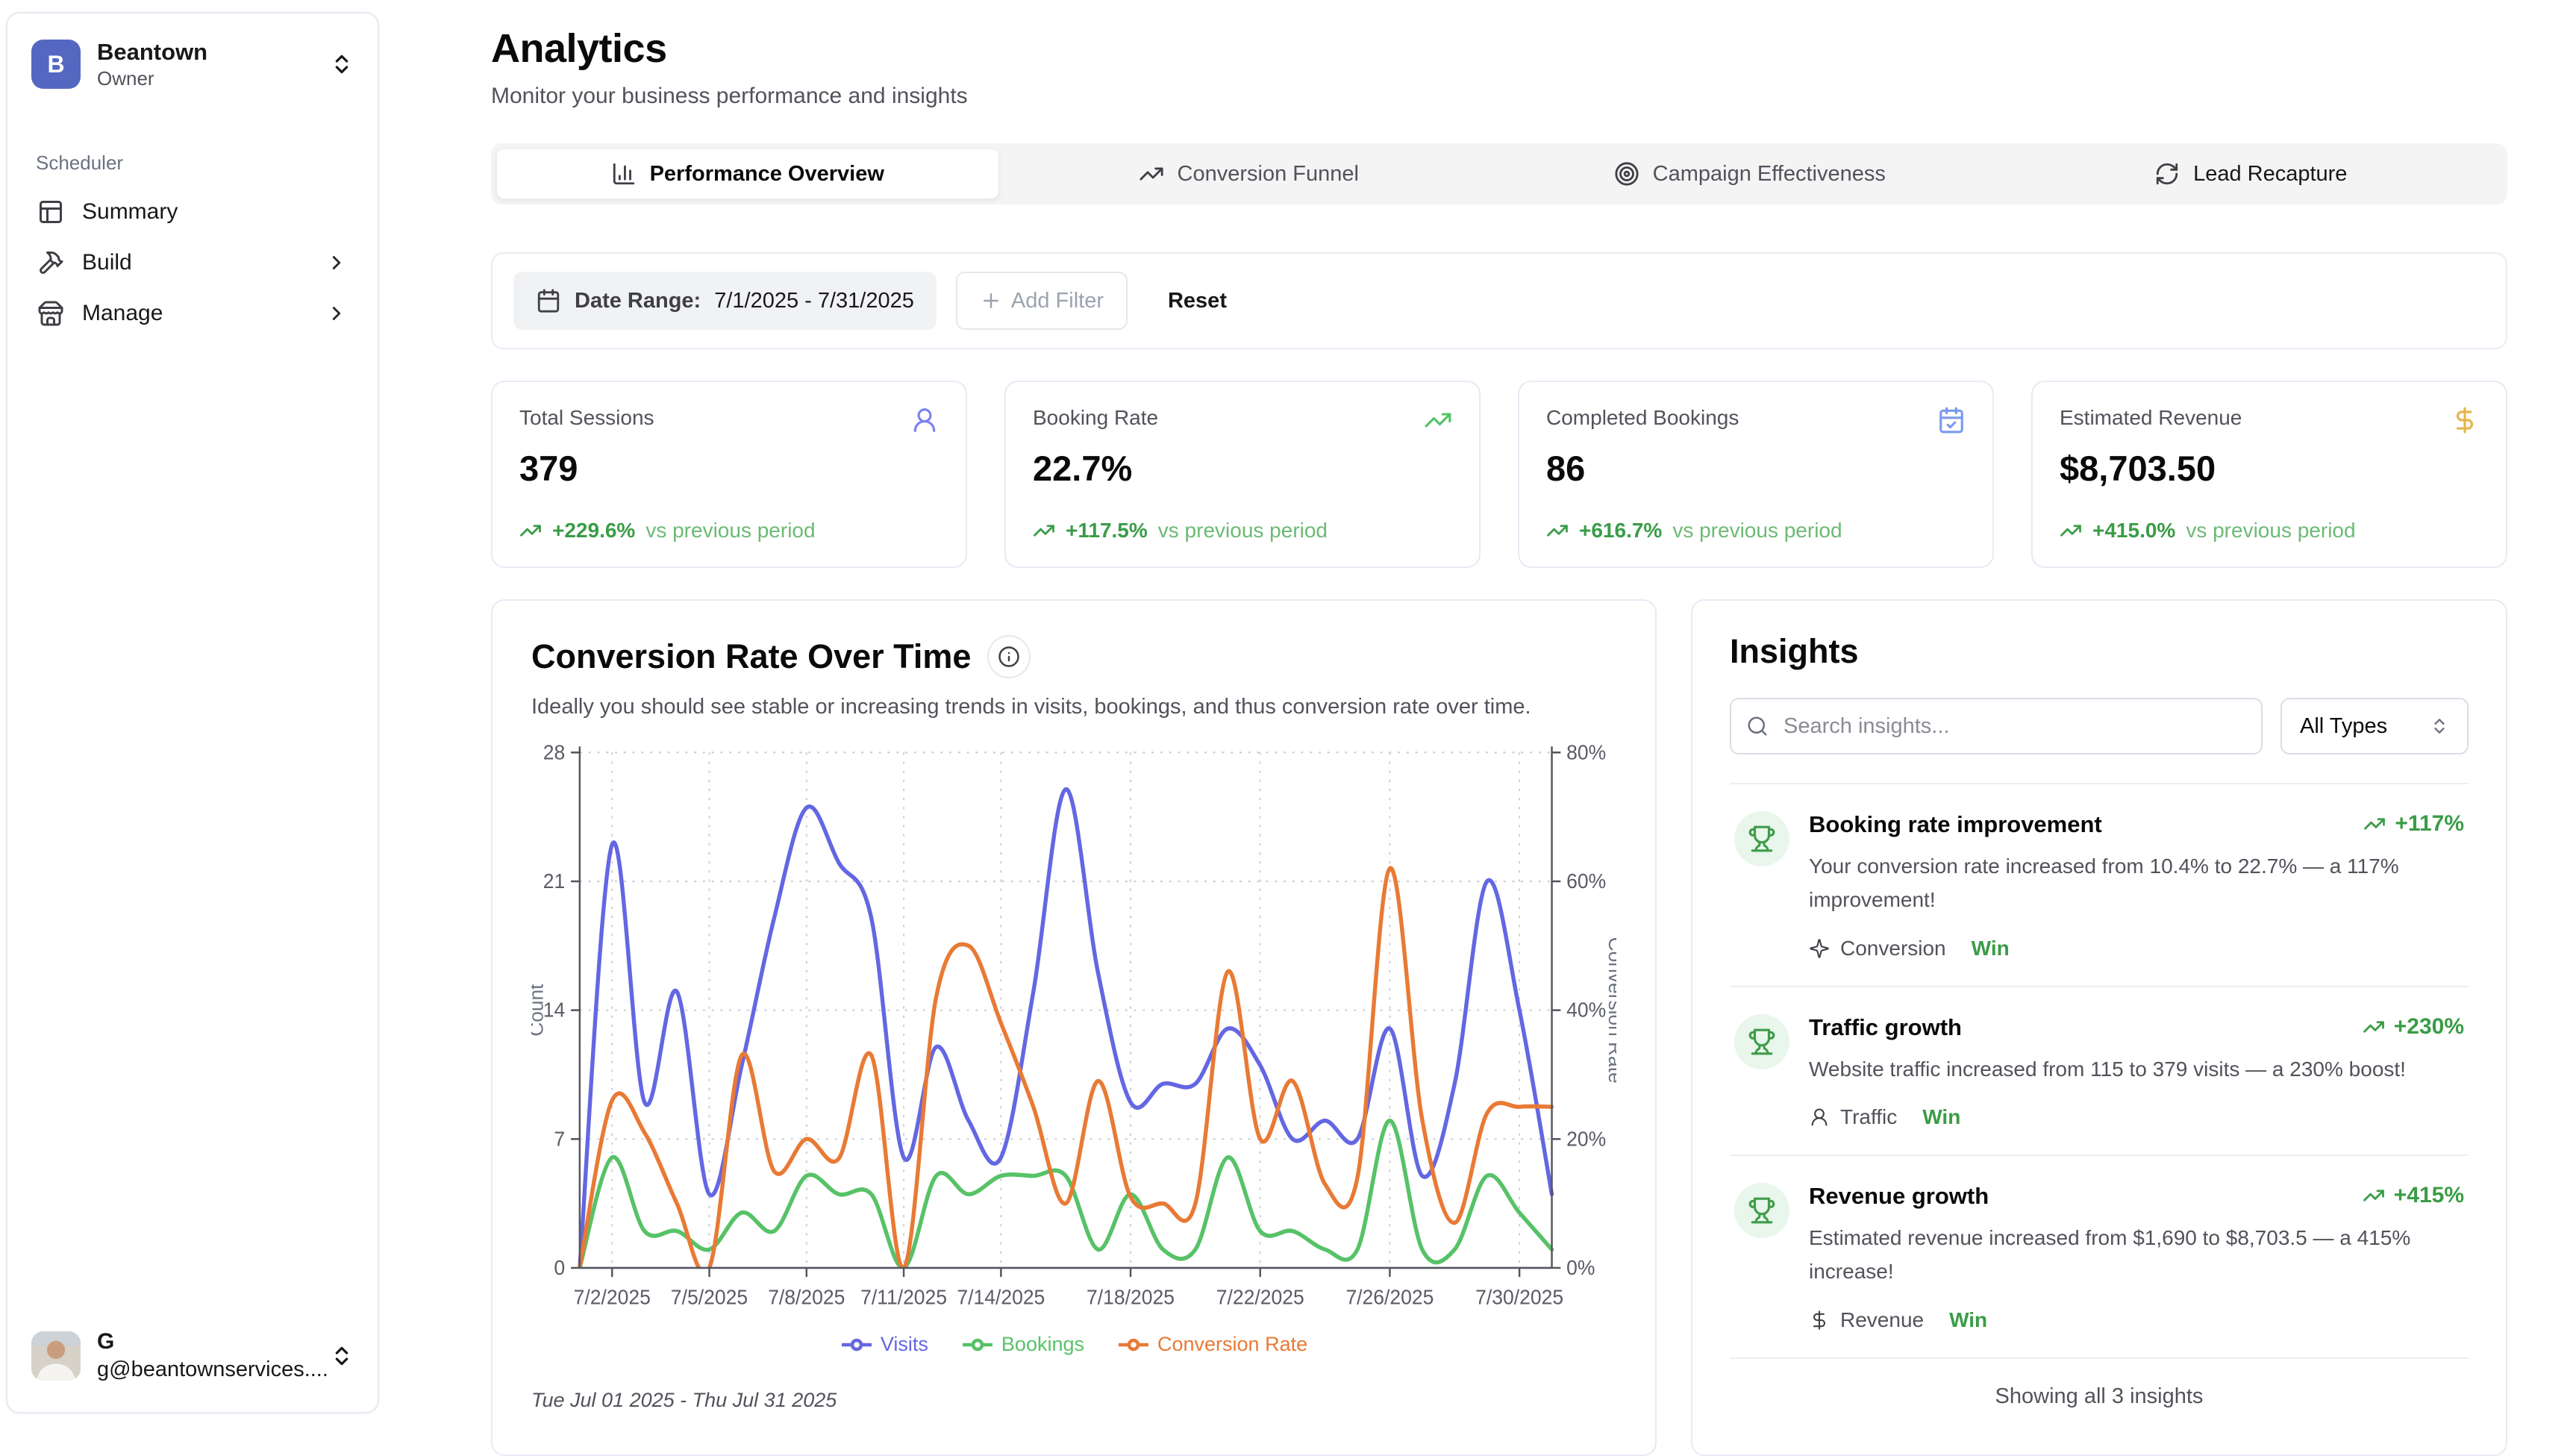 This screenshot has width=2576, height=1456. I want to click on svg-text: Count, so click(539, 1010).